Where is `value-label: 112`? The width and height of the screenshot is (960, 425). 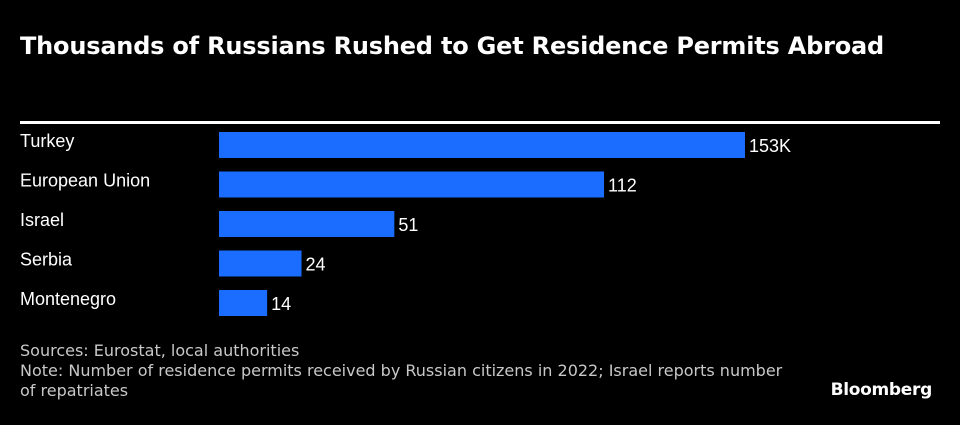 value-label: 112 is located at coordinates (622, 186).